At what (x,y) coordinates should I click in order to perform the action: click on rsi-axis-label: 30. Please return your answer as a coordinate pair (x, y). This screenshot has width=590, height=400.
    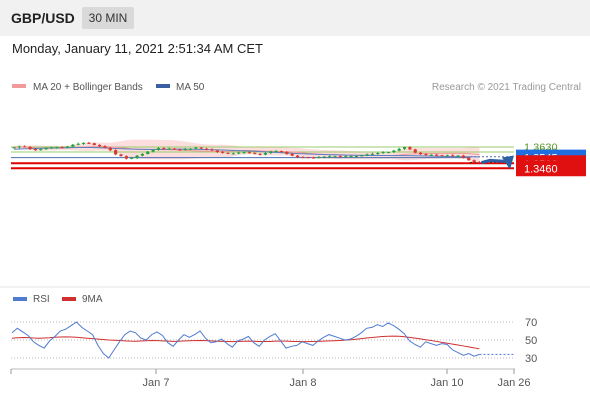
    Looking at the image, I should click on (531, 359).